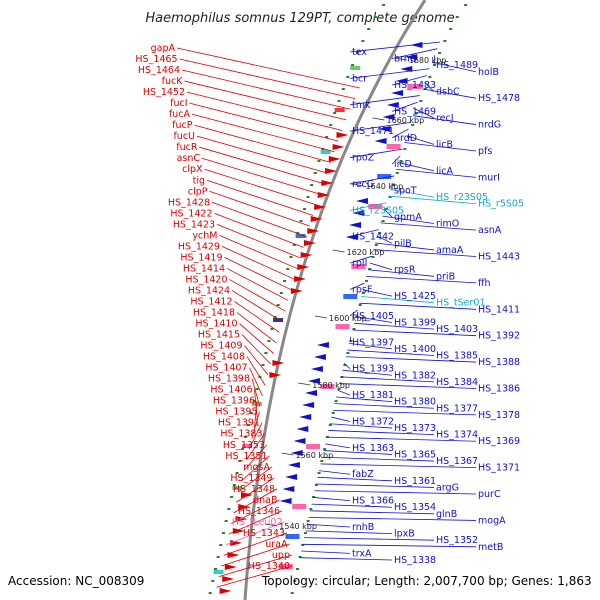  I want to click on right-gene-label: HS_1338, so click(415, 560).